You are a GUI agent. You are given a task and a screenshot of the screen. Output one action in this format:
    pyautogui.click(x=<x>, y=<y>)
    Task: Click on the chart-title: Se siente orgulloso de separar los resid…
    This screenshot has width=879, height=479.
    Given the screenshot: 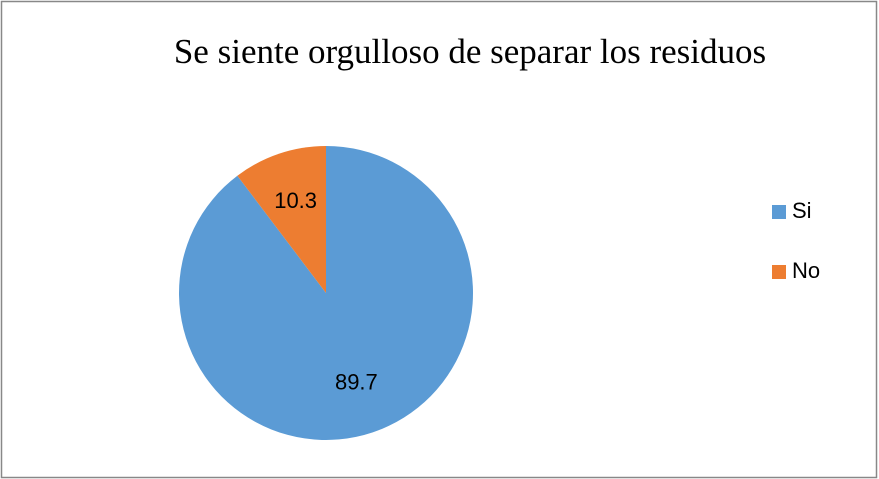 What is the action you would take?
    pyautogui.click(x=470, y=51)
    